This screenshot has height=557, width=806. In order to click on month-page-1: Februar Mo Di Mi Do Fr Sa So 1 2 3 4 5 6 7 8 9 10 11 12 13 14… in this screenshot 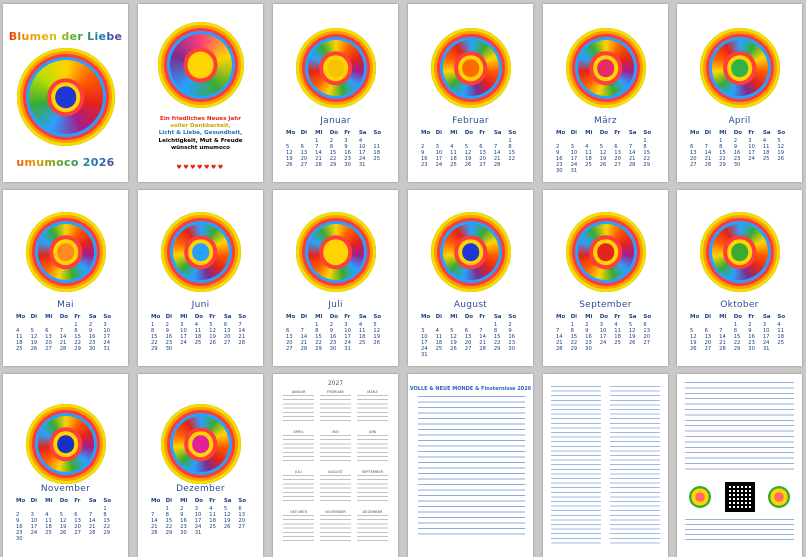, I will do `click(470, 93)`.